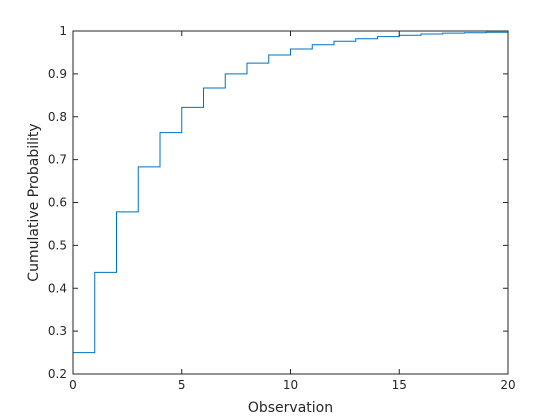 The image size is (560, 420). Describe the element at coordinates (34, 202) in the screenshot. I see `y-axis-label: Cumulative Probability` at that location.